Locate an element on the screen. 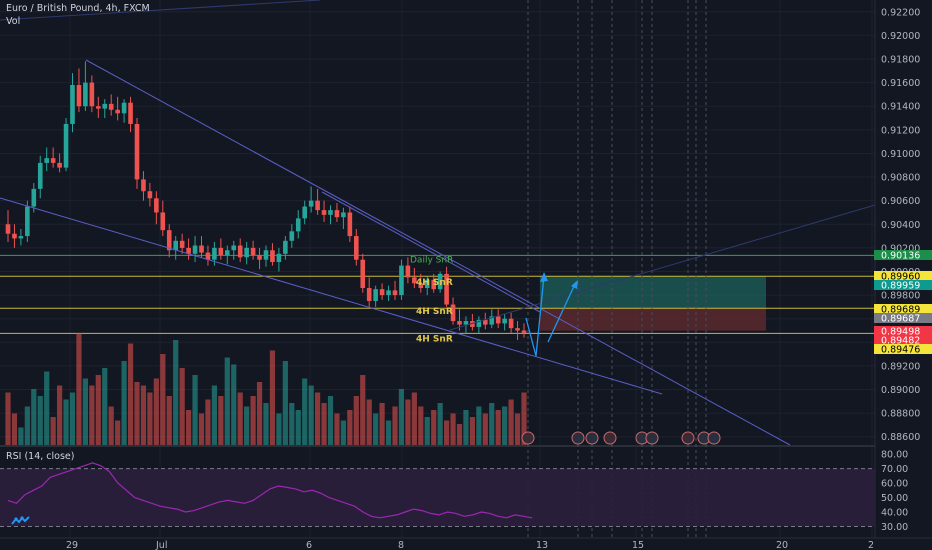 This screenshot has width=932, height=550. inner-trendline is located at coordinates (431, 252).